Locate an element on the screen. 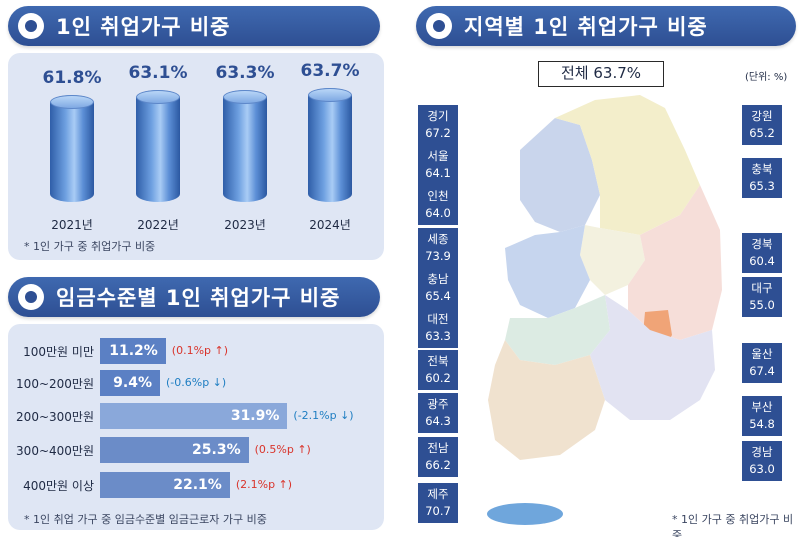  region-name: 부산 is located at coordinates (762, 407).